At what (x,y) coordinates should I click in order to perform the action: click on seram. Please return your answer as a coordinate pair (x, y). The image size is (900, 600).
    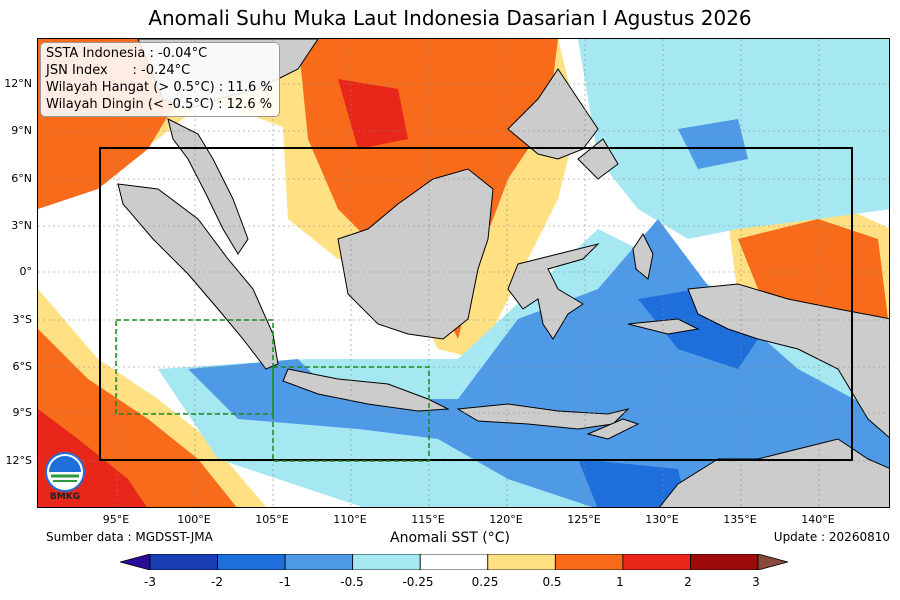
    Looking at the image, I should click on (663, 326).